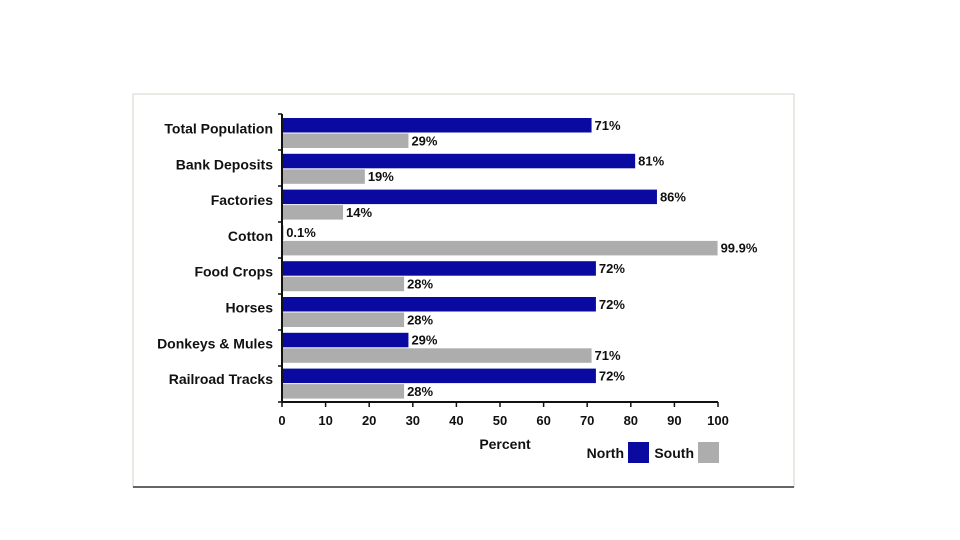 This screenshot has height=540, width=960. Describe the element at coordinates (424, 340) in the screenshot. I see `data-label-north-donkeys-and-mules: 29%` at that location.